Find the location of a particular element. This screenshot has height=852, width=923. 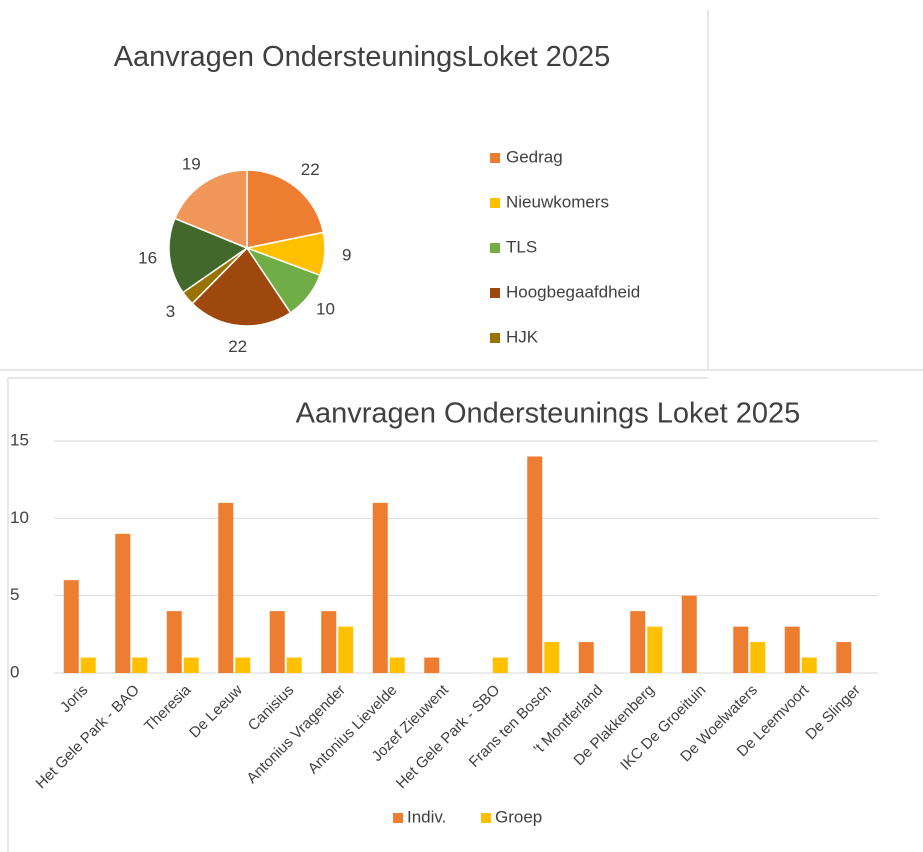

data-label: 10 is located at coordinates (325, 308).